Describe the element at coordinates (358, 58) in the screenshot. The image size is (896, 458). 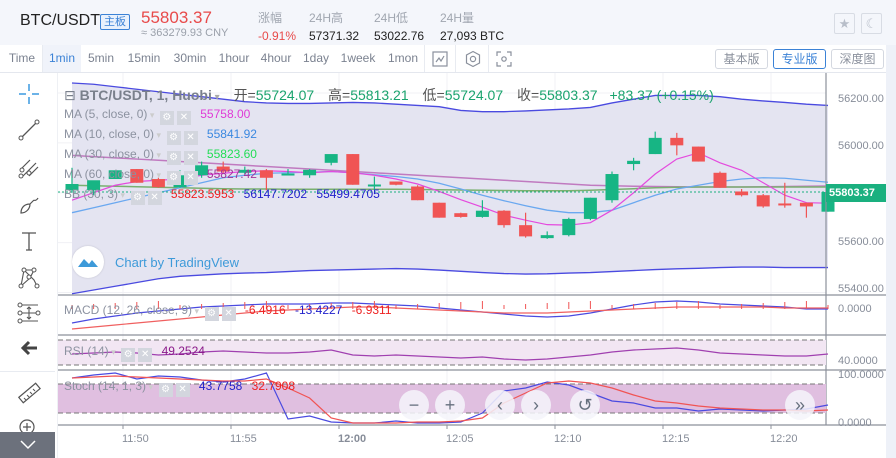
I see `interval-1week: 1week` at that location.